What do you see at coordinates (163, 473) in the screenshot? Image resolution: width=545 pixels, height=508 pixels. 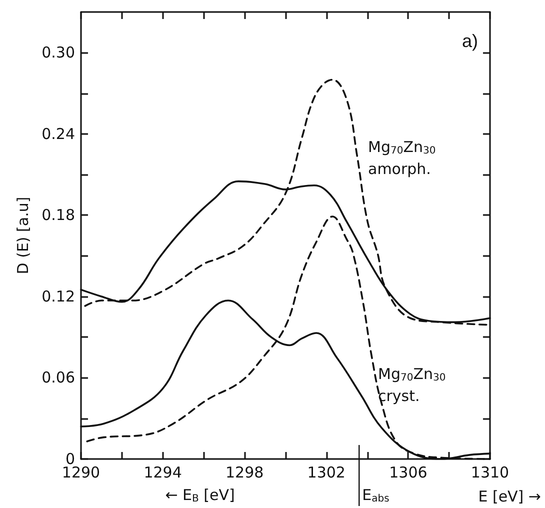 I see `x-tick-label: 1294` at bounding box center [163, 473].